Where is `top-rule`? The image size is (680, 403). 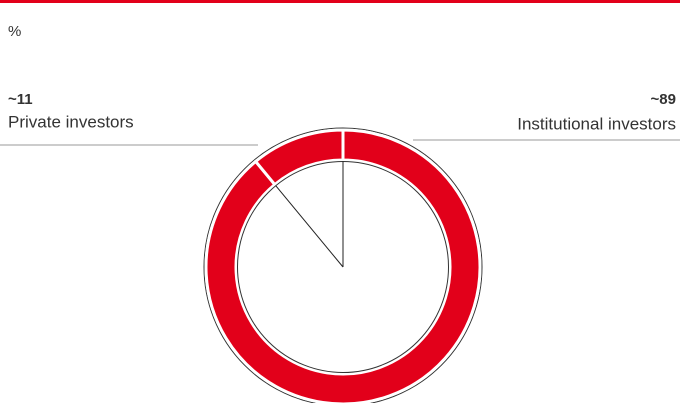 top-rule is located at coordinates (340, 1).